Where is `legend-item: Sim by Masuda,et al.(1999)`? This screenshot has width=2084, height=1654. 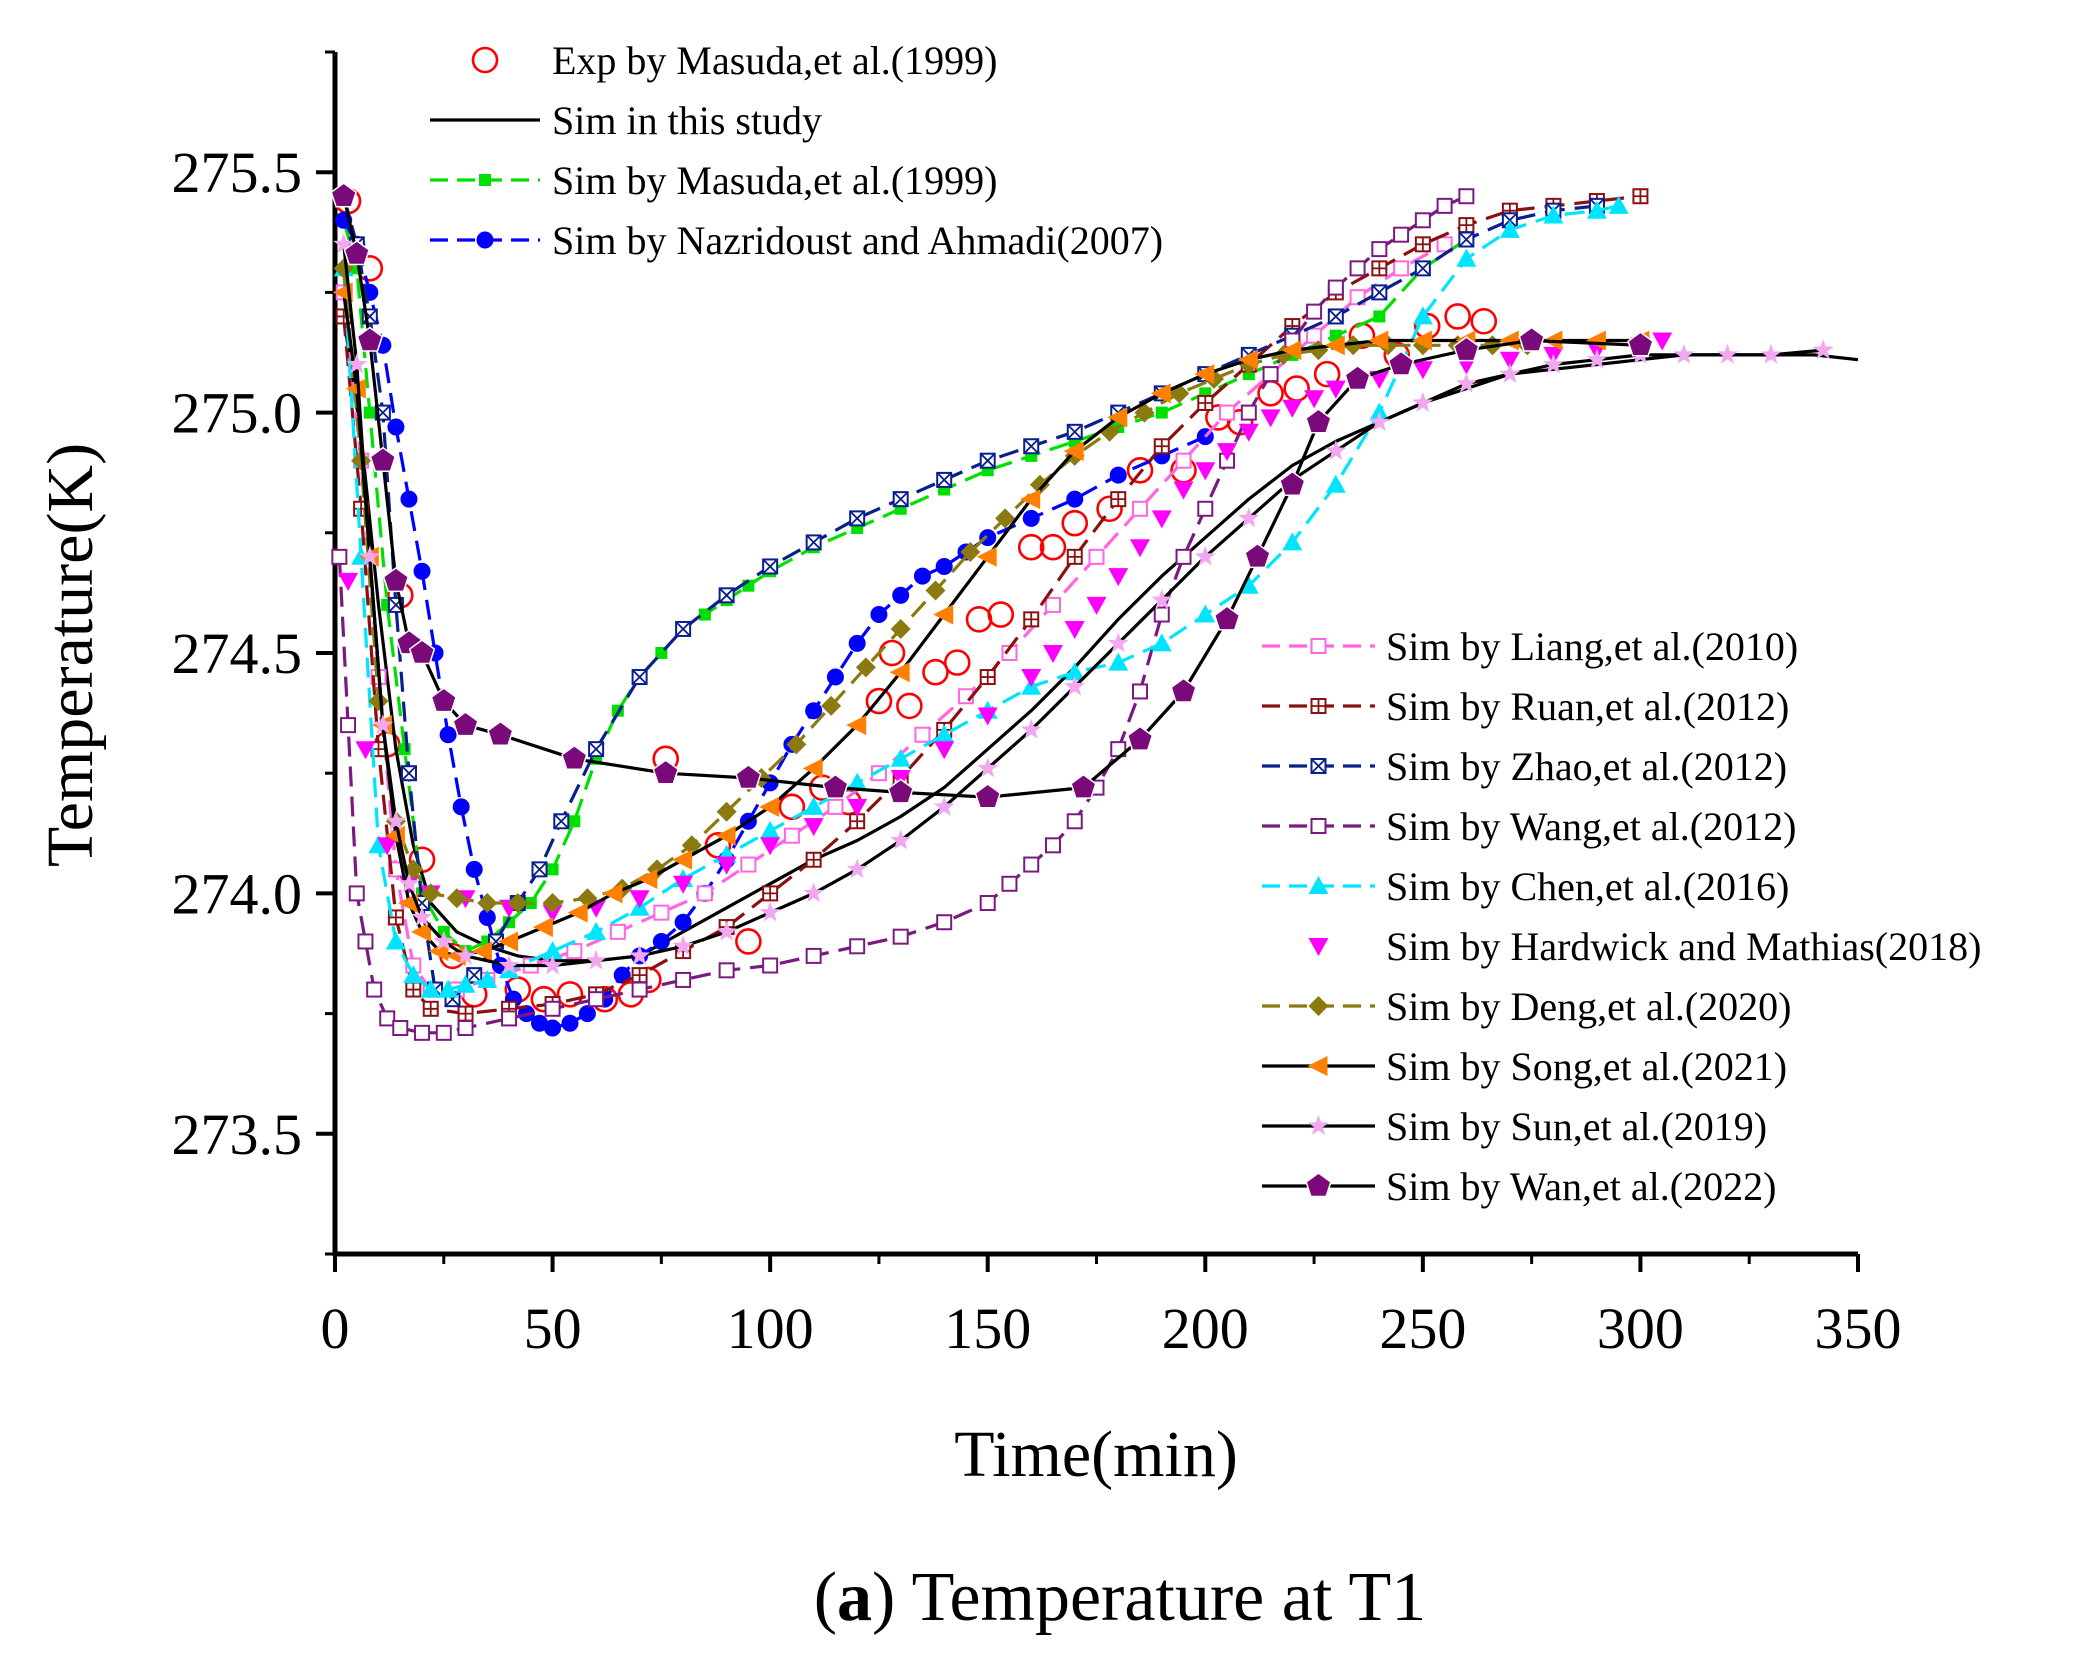 legend-item: Sim by Masuda,et al.(1999) is located at coordinates (714, 180).